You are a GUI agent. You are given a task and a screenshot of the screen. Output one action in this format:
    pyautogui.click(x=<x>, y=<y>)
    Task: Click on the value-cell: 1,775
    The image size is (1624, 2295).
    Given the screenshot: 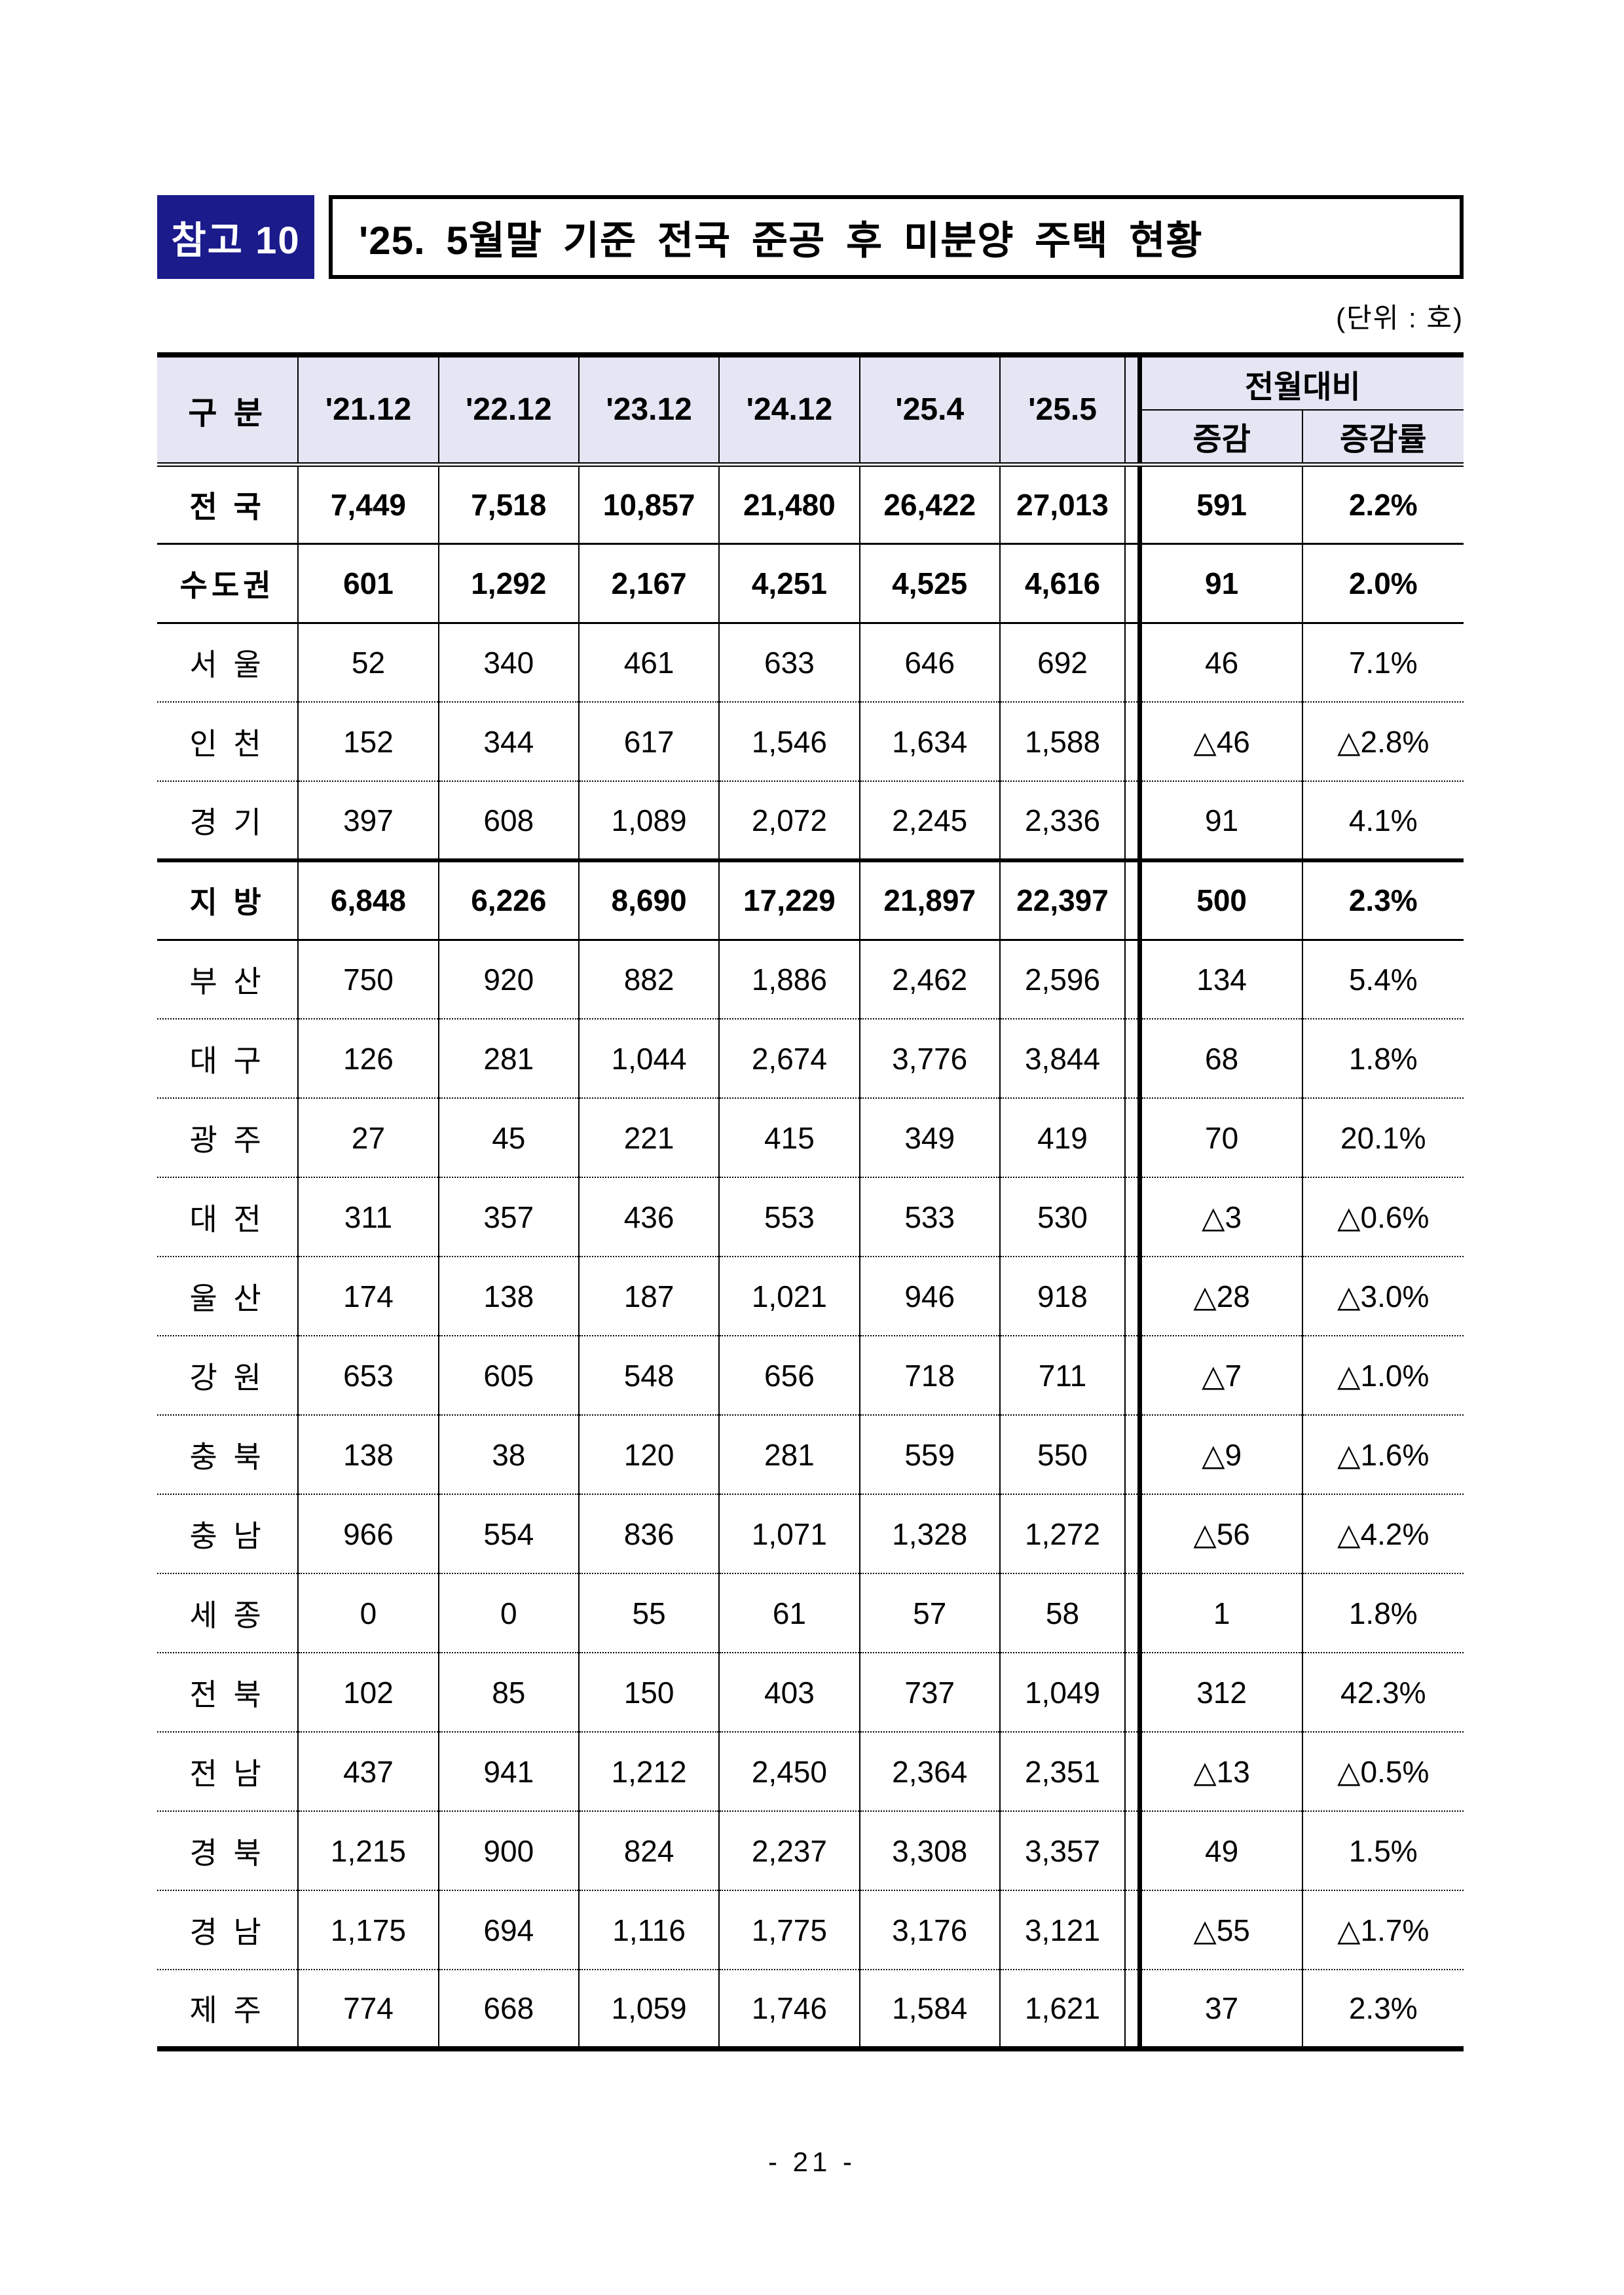 What is the action you would take?
    pyautogui.click(x=789, y=1930)
    